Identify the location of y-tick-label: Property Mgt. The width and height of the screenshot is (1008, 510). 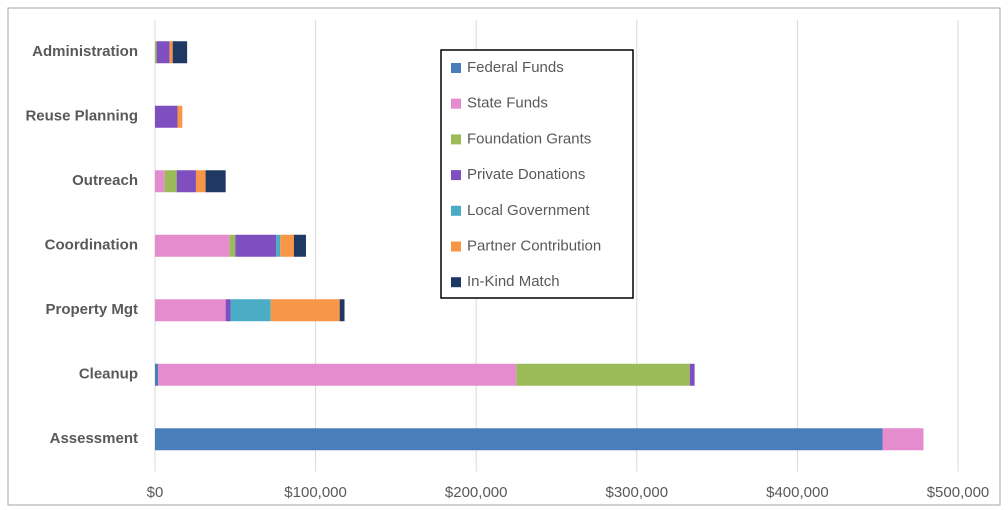
(91, 309).